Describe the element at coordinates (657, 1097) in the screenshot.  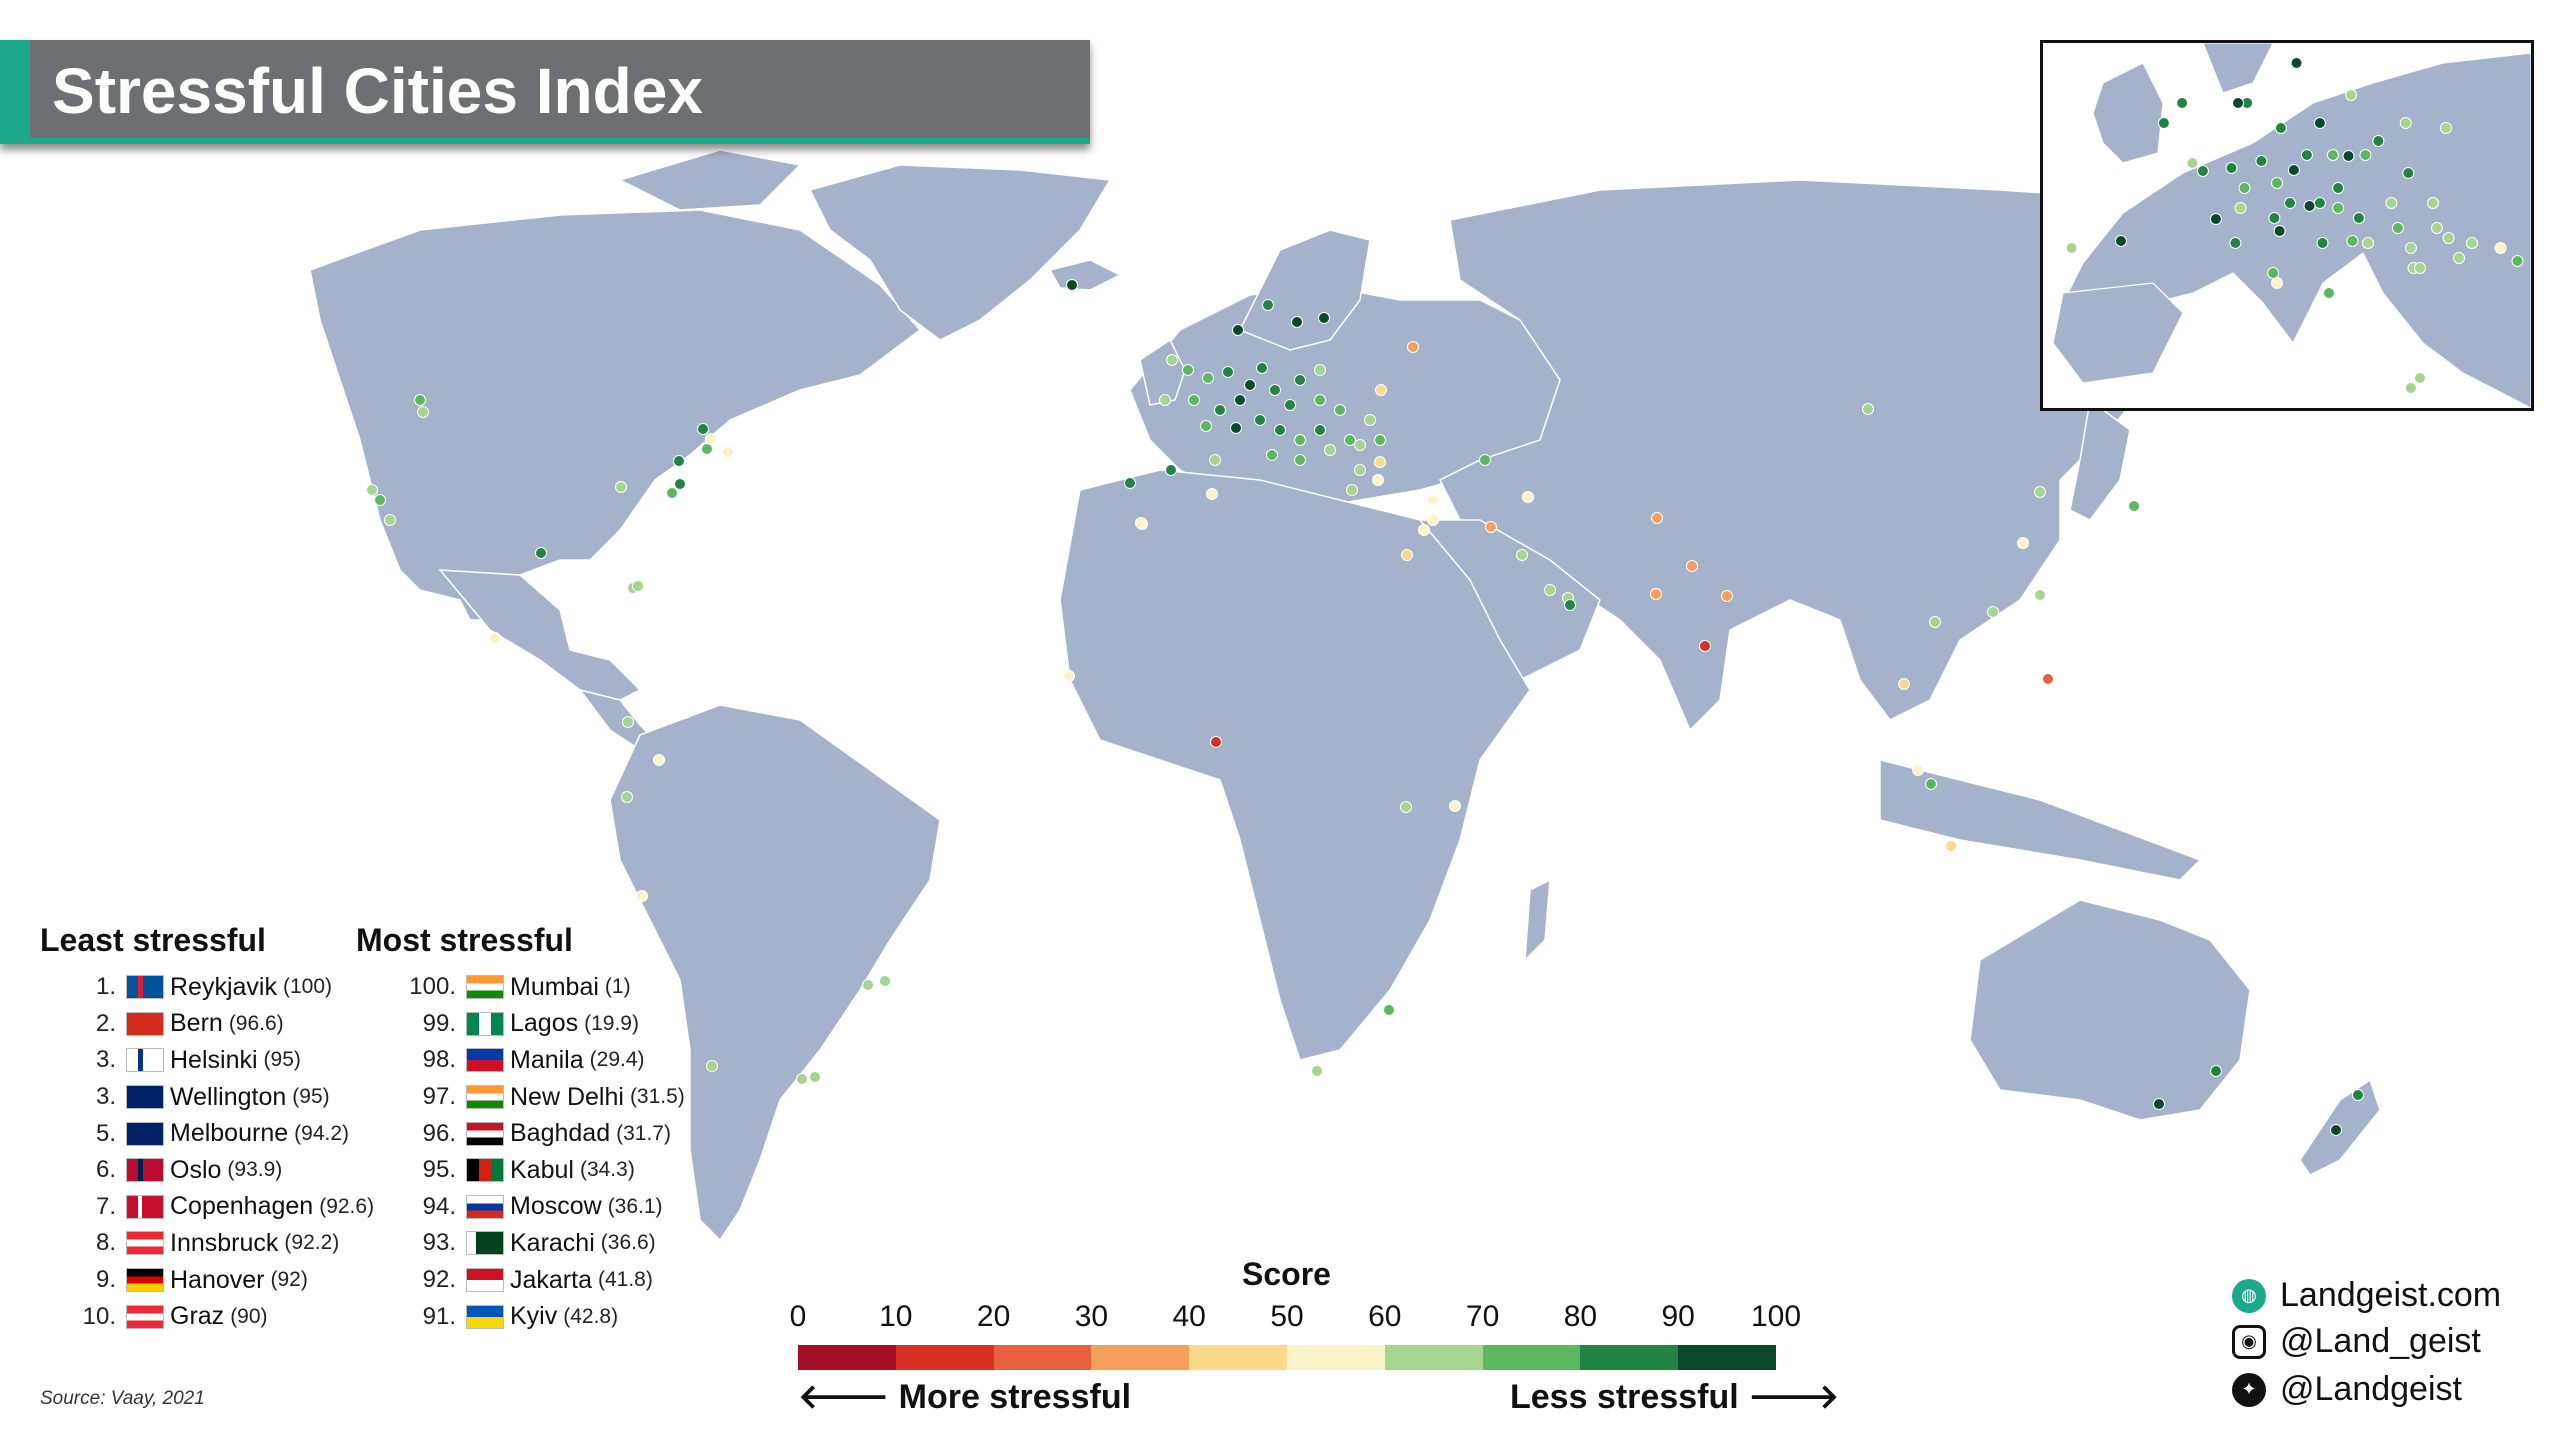
I see `city-score: (31.5)` at that location.